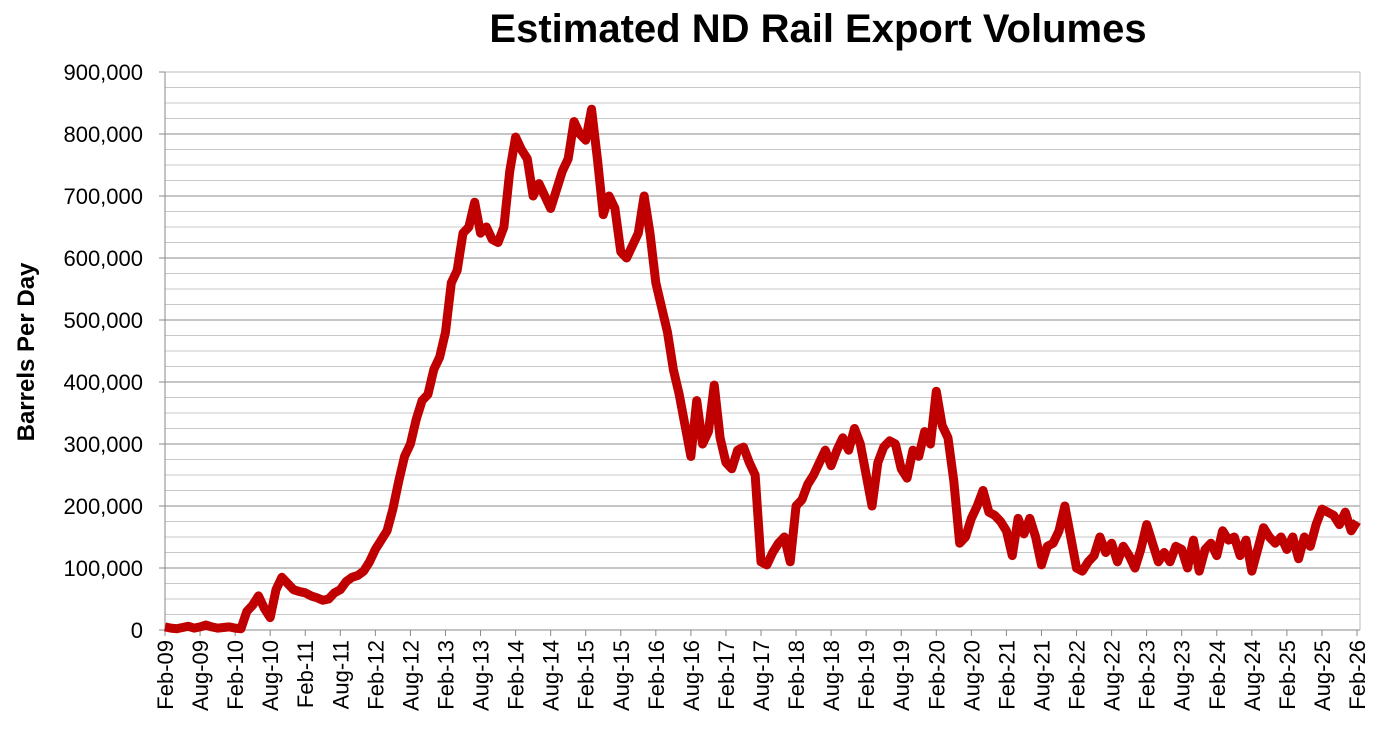 This screenshot has width=1385, height=746. I want to click on x-tick-label: Aug-25, so click(1322, 675).